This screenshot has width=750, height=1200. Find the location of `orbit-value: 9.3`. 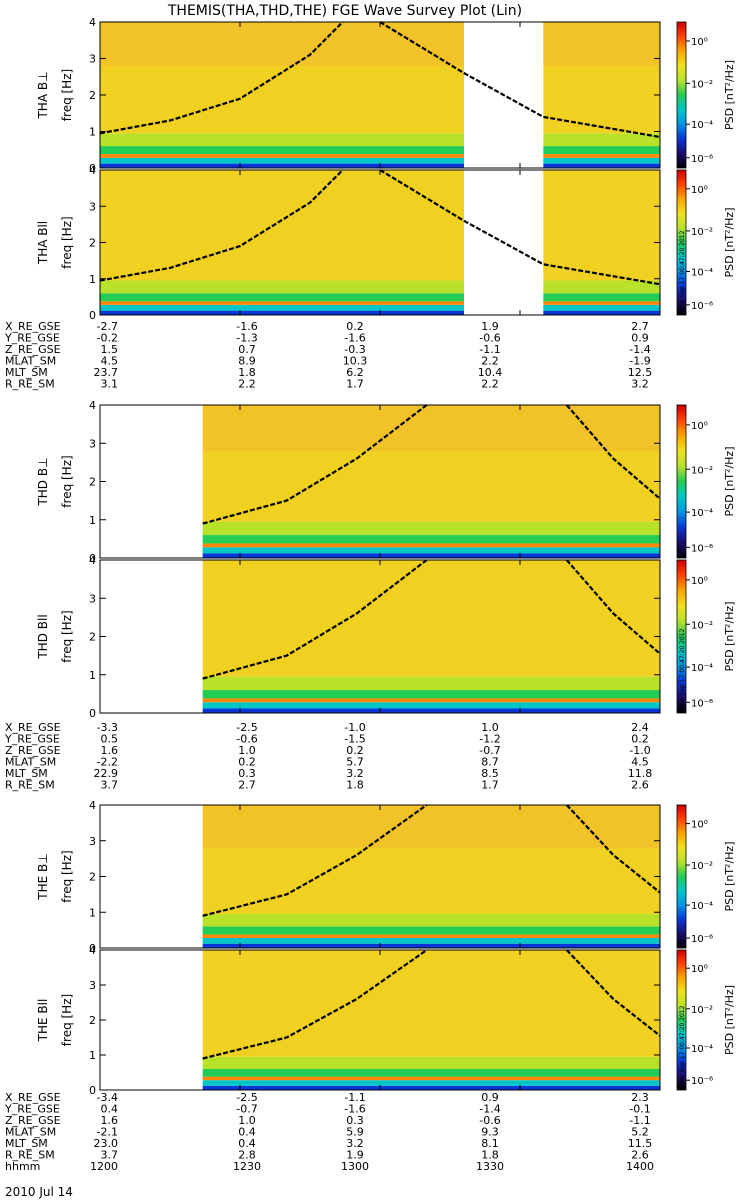

orbit-value: 9.3 is located at coordinates (490, 1132).